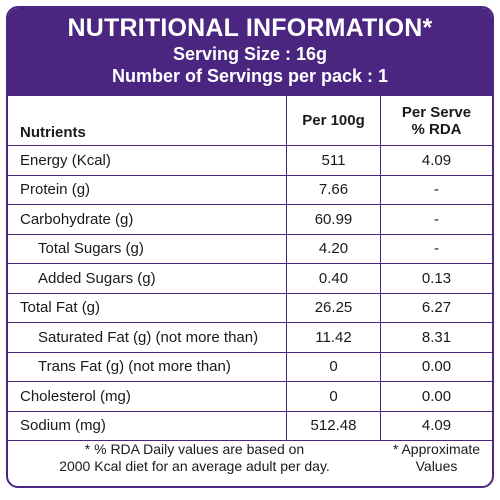  I want to click on nutrient-name: Total Fat (g), so click(147, 307).